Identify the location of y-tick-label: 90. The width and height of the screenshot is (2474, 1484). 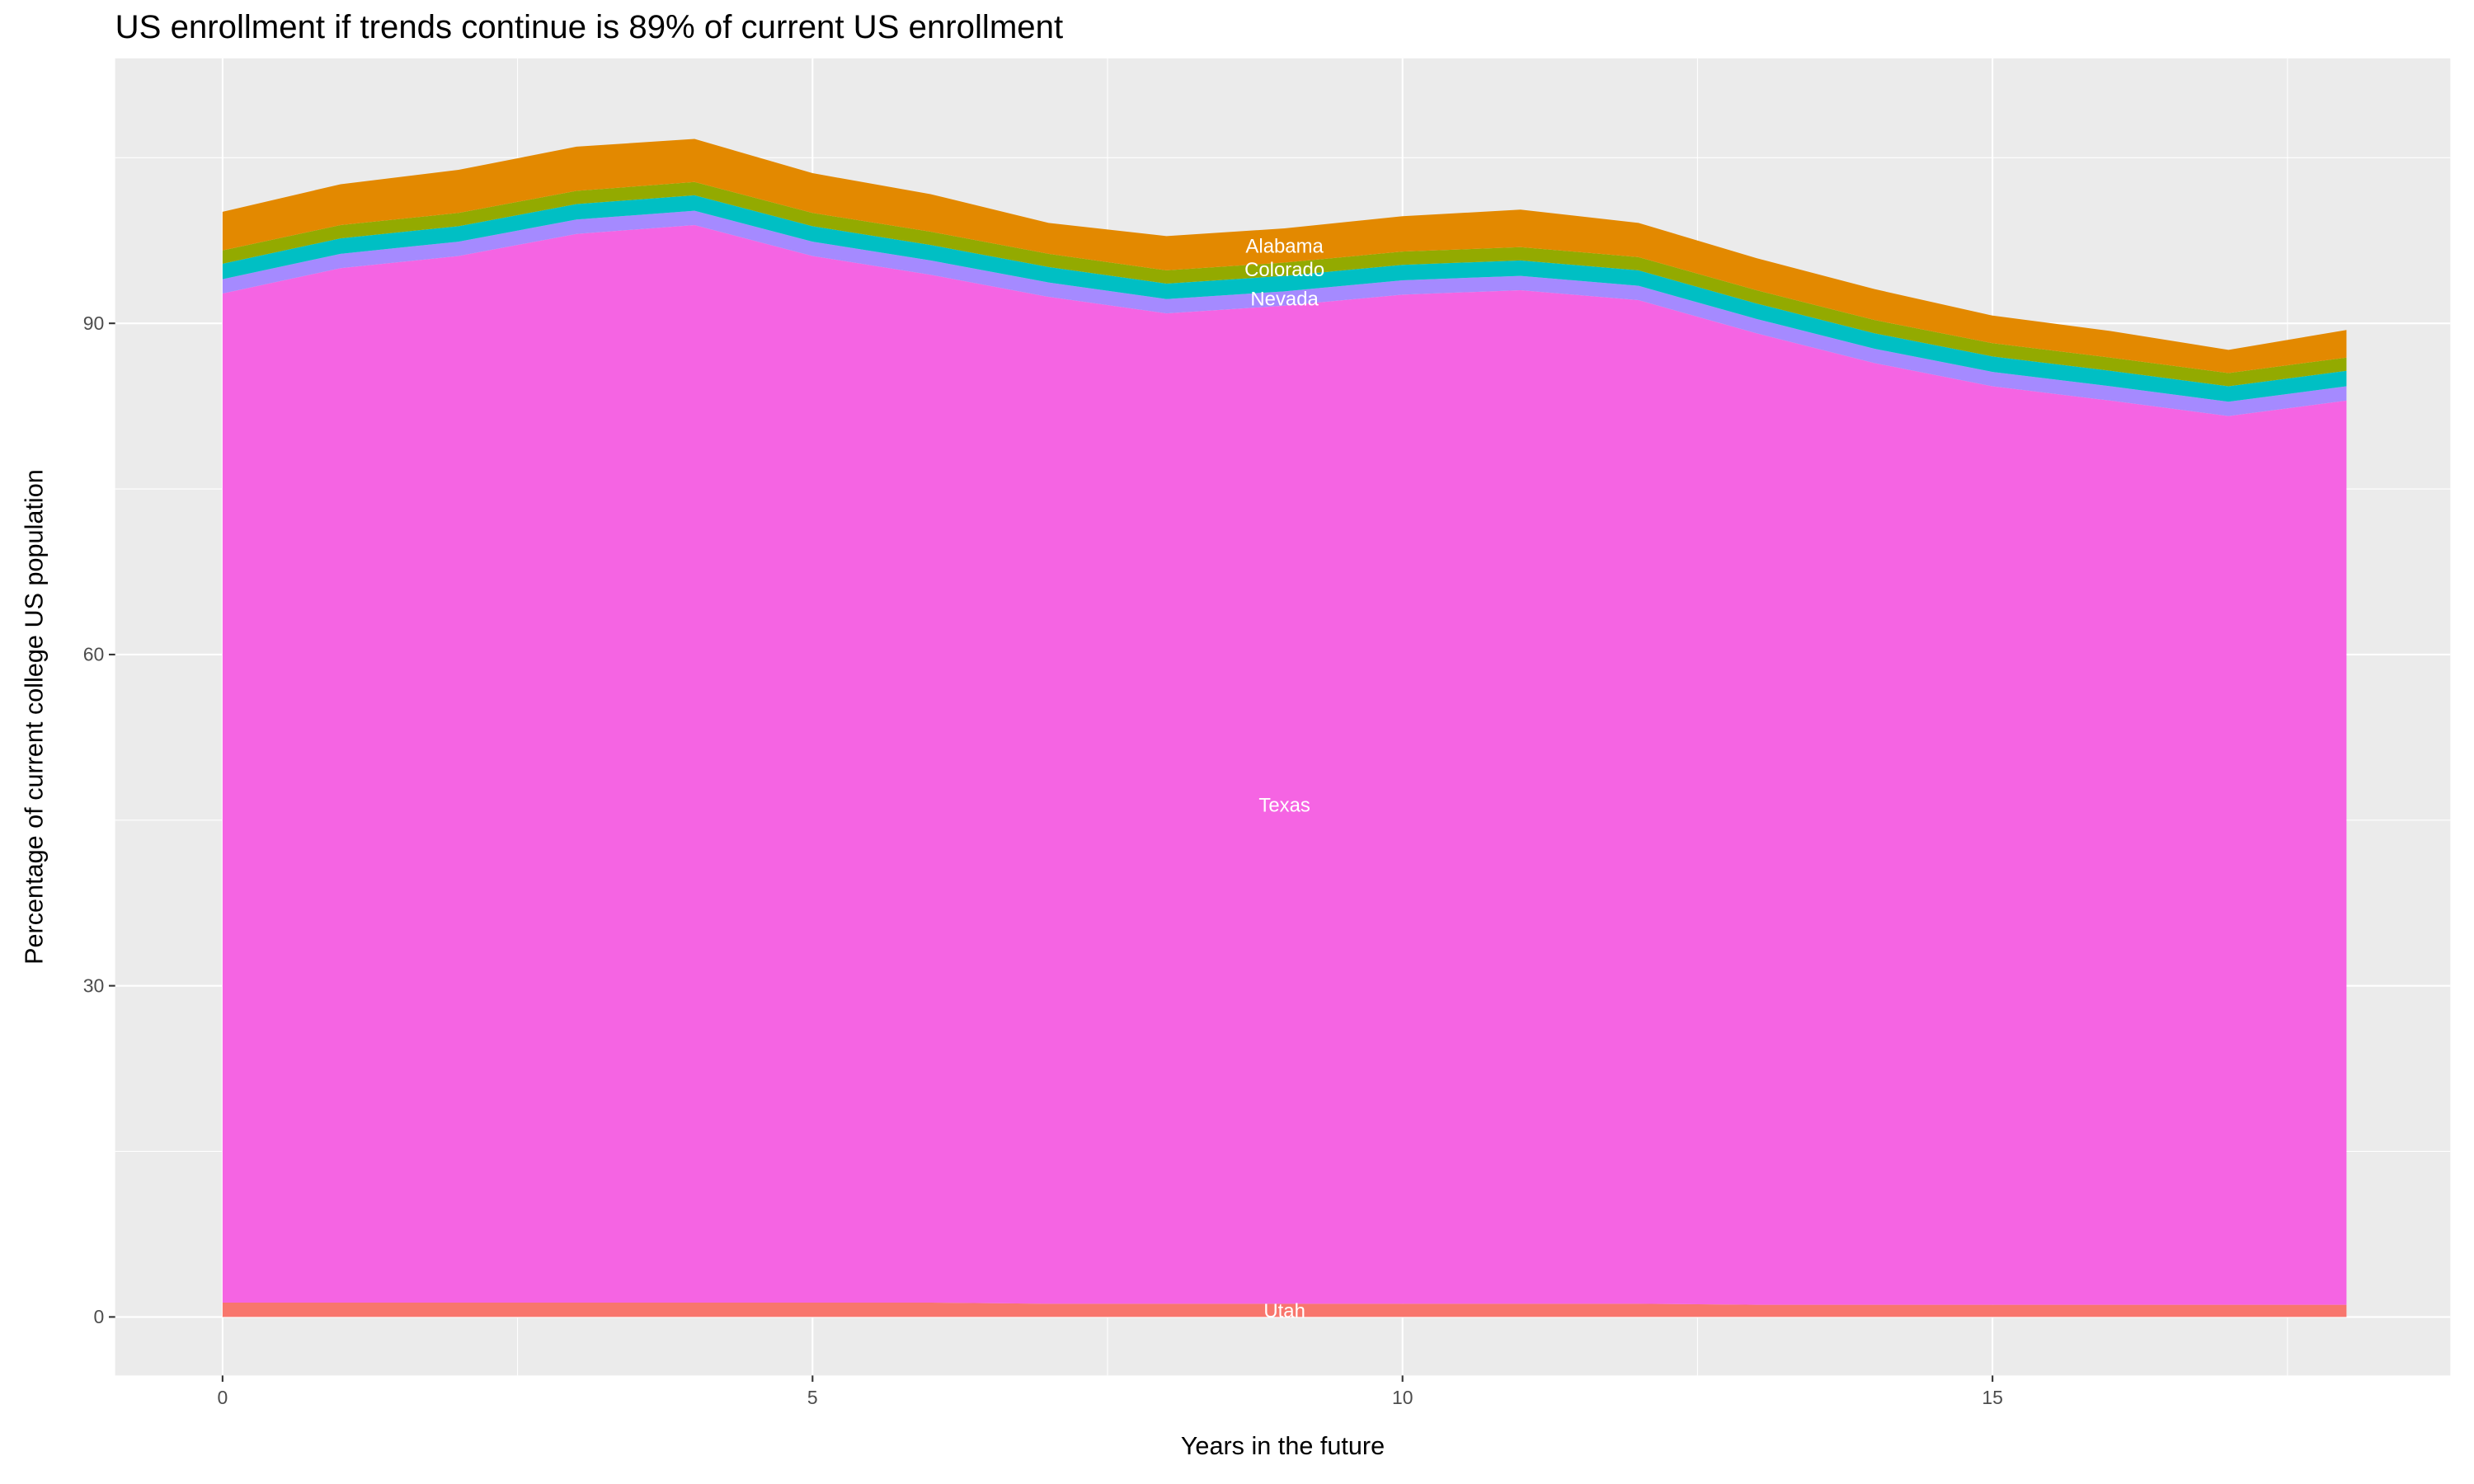
(94, 323).